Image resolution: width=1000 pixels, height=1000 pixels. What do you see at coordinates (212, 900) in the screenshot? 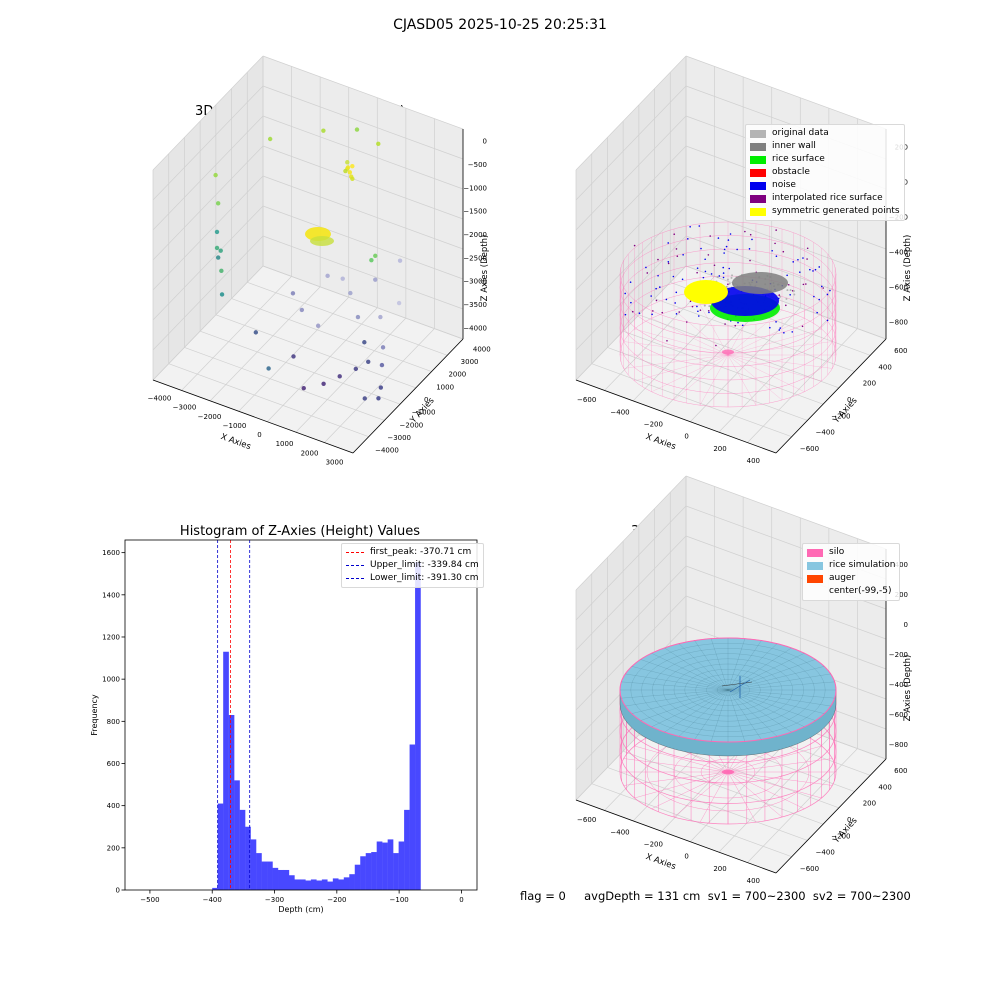
I see `x-tick-label: −400` at bounding box center [212, 900].